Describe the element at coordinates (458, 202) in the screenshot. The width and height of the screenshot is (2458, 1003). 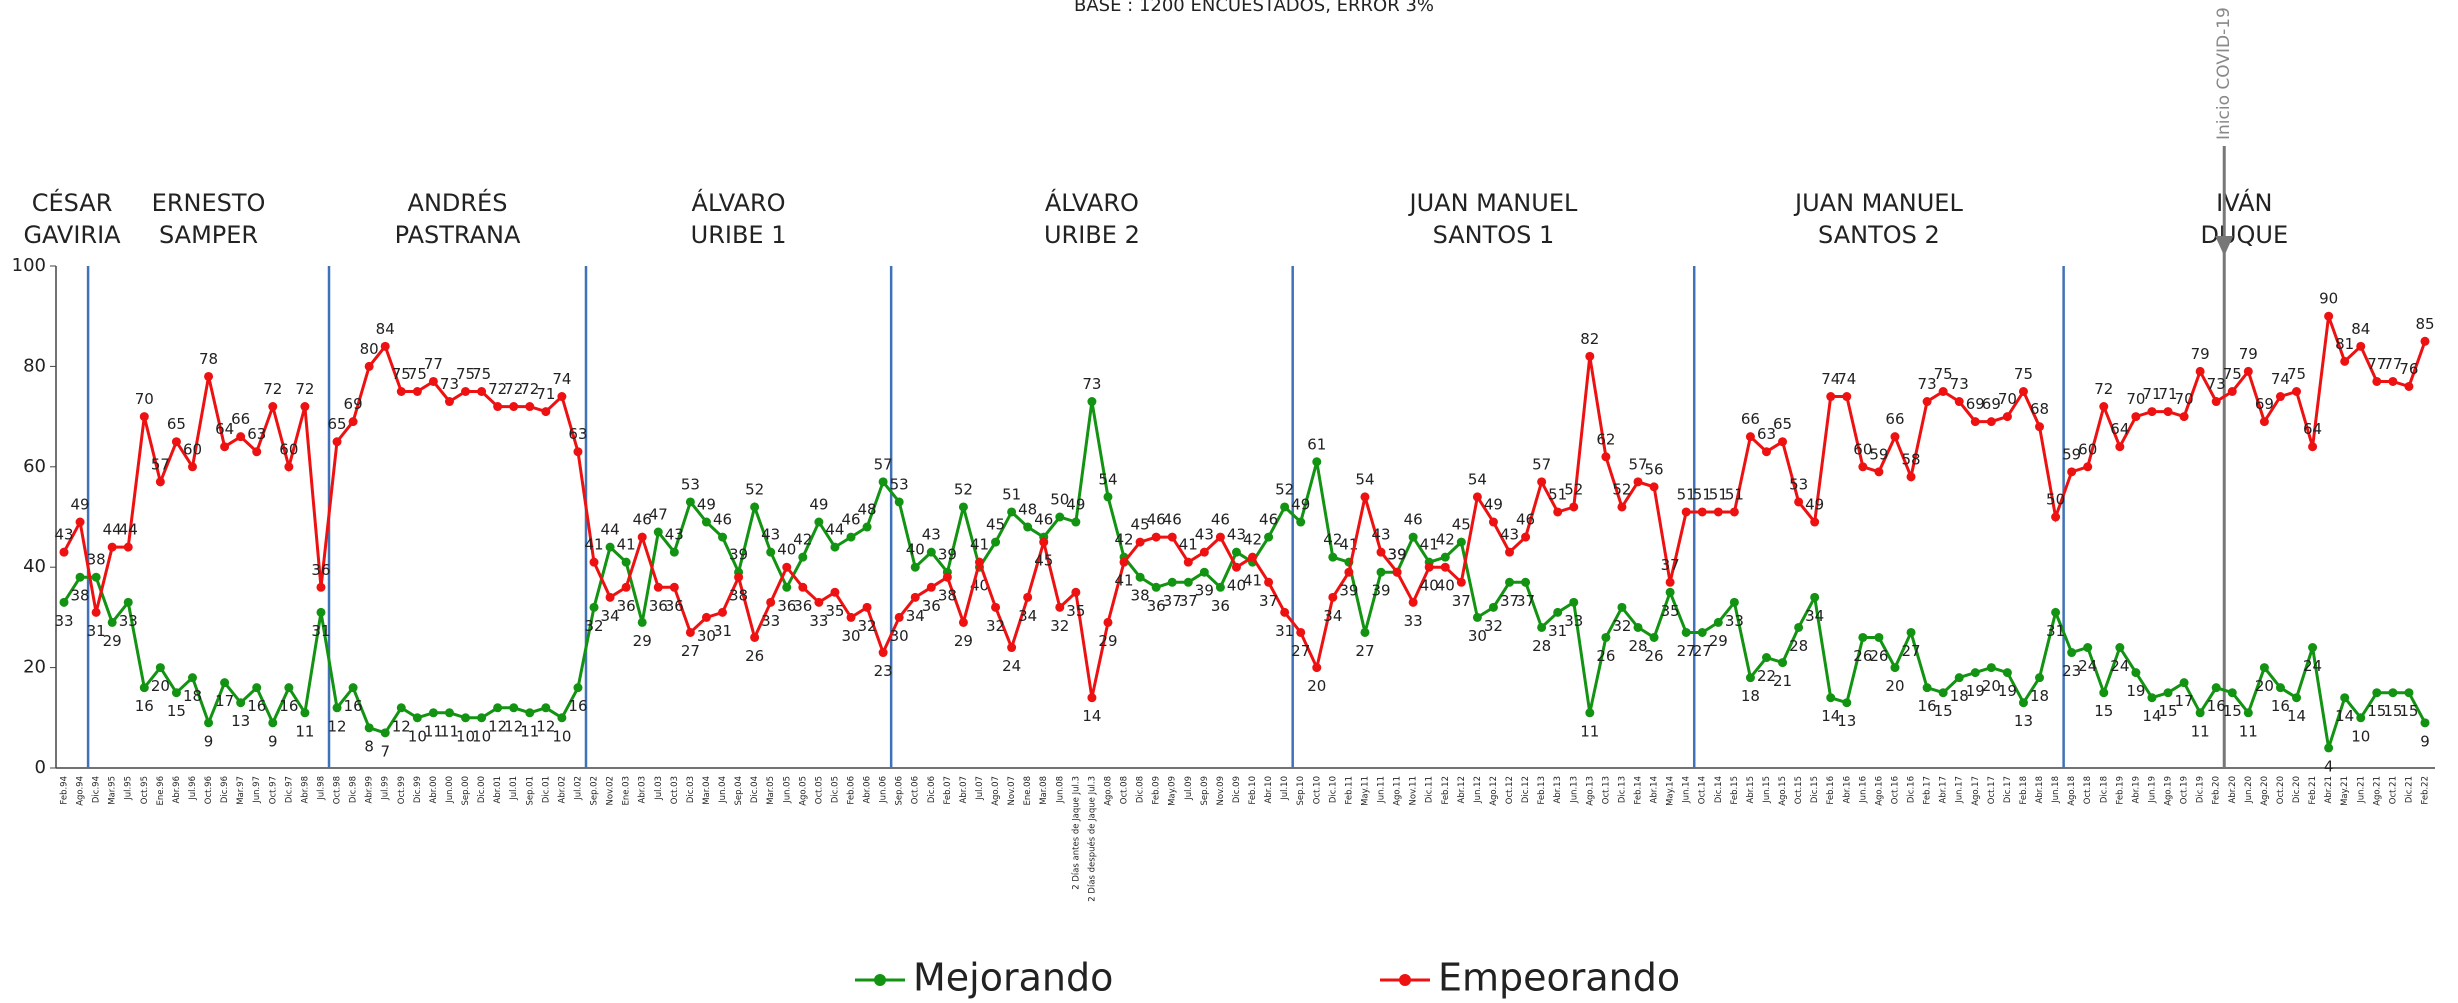
I see `period-label: ANDRÉS` at that location.